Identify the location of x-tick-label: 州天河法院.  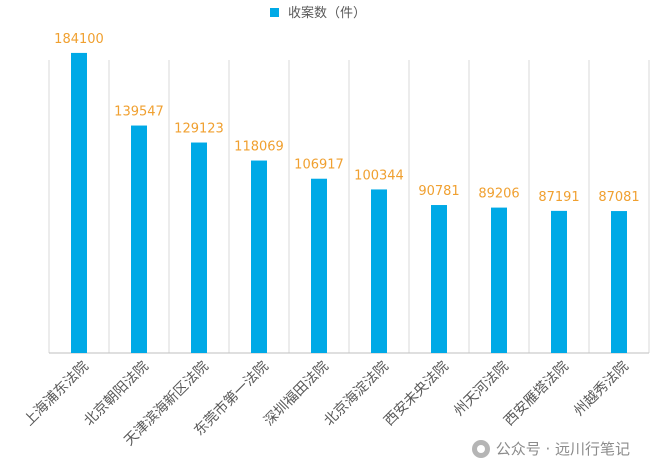
(481, 389).